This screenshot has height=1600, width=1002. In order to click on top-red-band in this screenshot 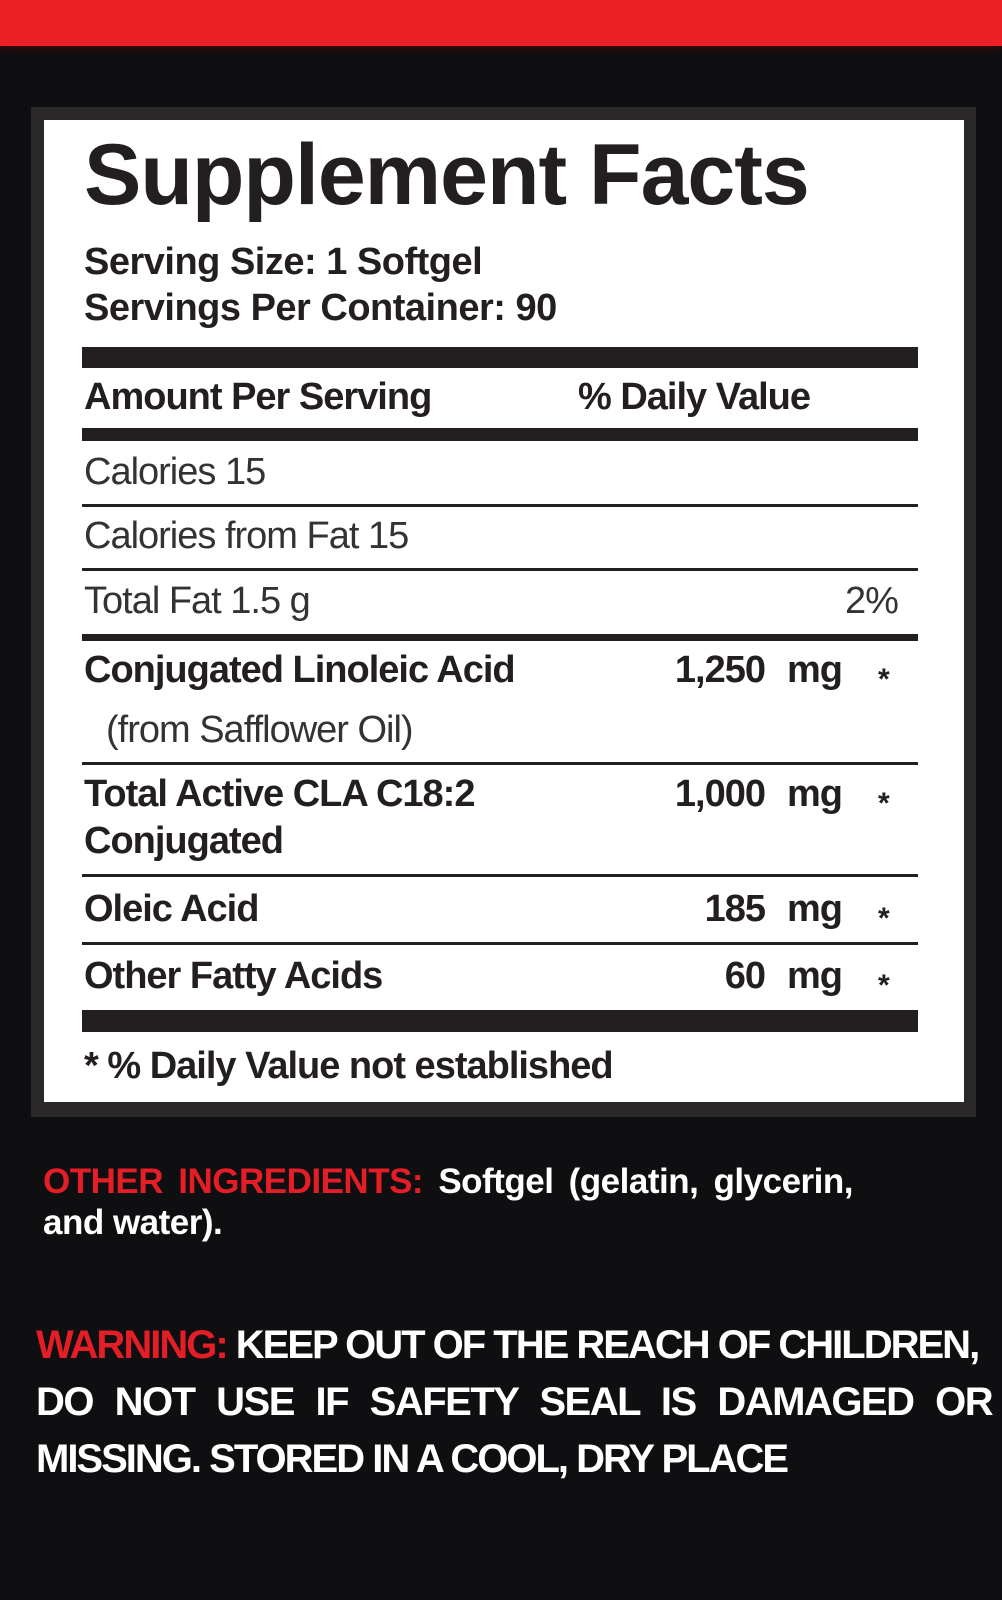, I will do `click(501, 23)`.